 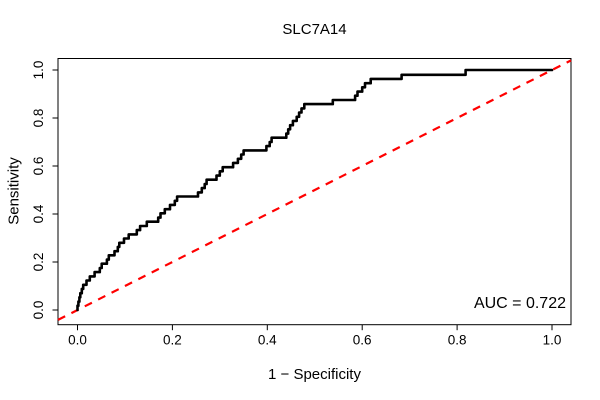 What do you see at coordinates (77, 340) in the screenshot?
I see `x-tick-label: 0.0` at bounding box center [77, 340].